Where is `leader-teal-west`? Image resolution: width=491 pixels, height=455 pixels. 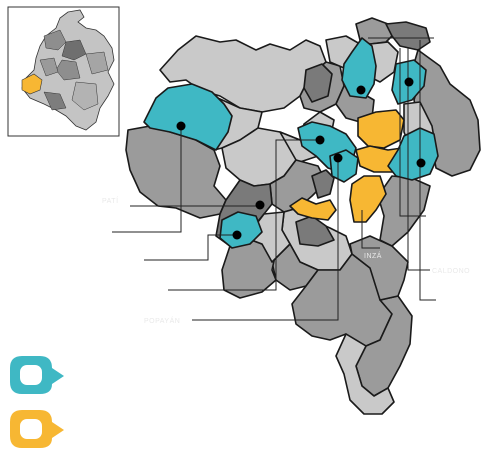
leader-teal-west is located at coordinates (147, 179).